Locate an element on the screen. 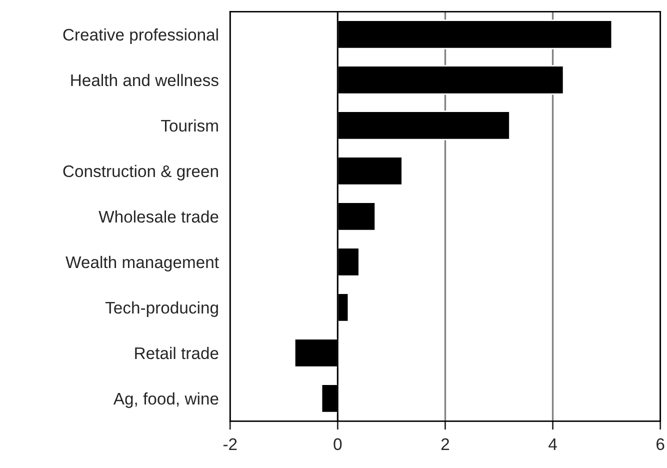  y-tick-label: Ag, food, wine is located at coordinates (165, 400).